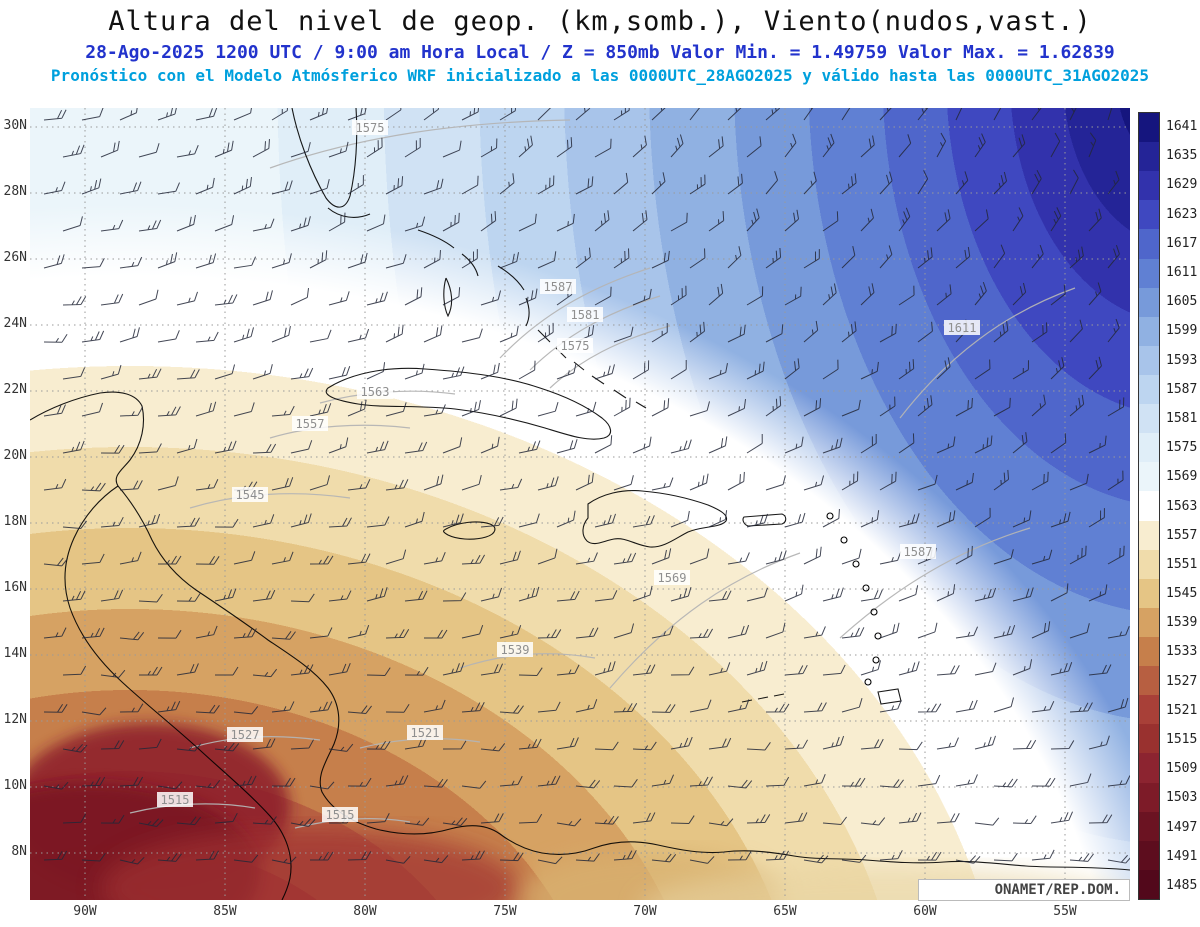  I want to click on lon-tick-label: 75W, so click(505, 911).